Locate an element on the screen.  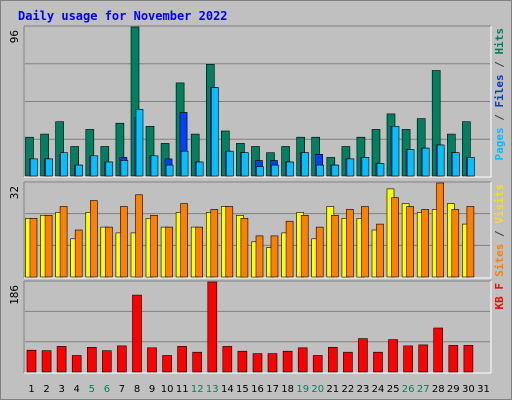
legend-bottom: KB F is located at coordinates (499, 296).